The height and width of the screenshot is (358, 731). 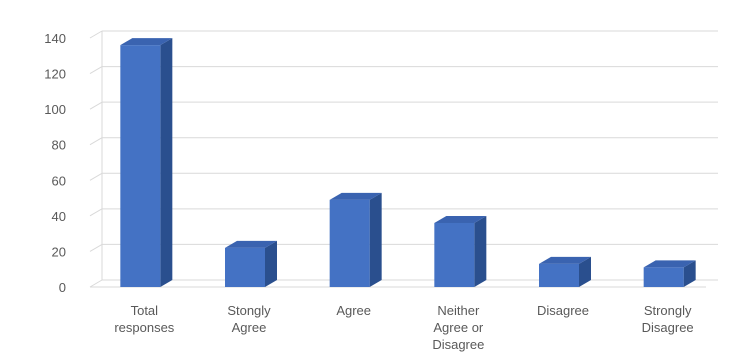 What do you see at coordinates (563, 310) in the screenshot?
I see `x-category-label: Disagree` at bounding box center [563, 310].